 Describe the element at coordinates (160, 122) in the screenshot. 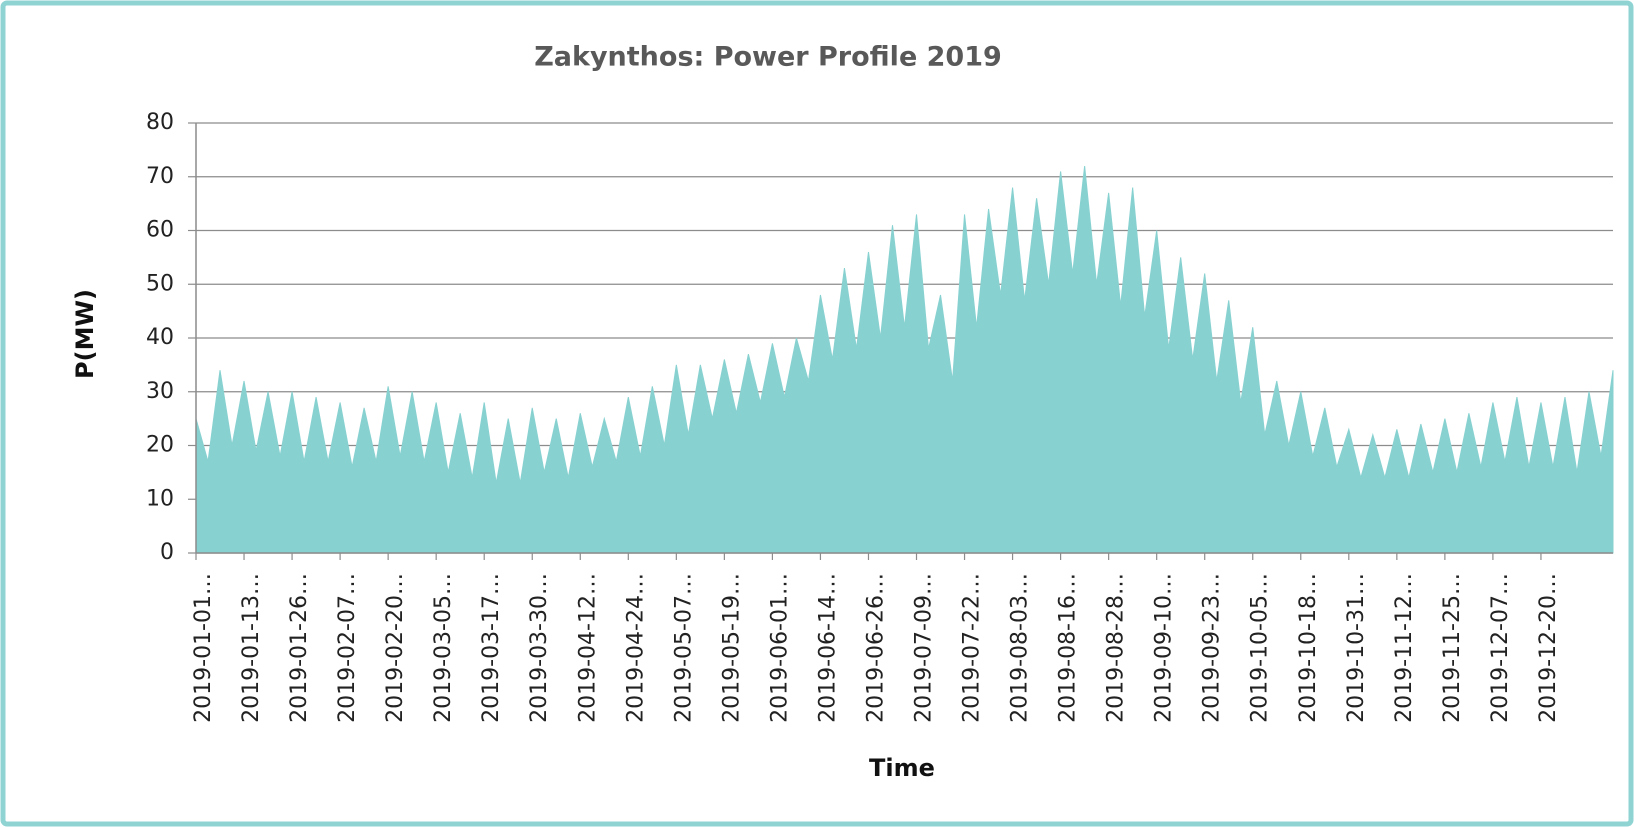

I see `y-tick-label: 80` at that location.